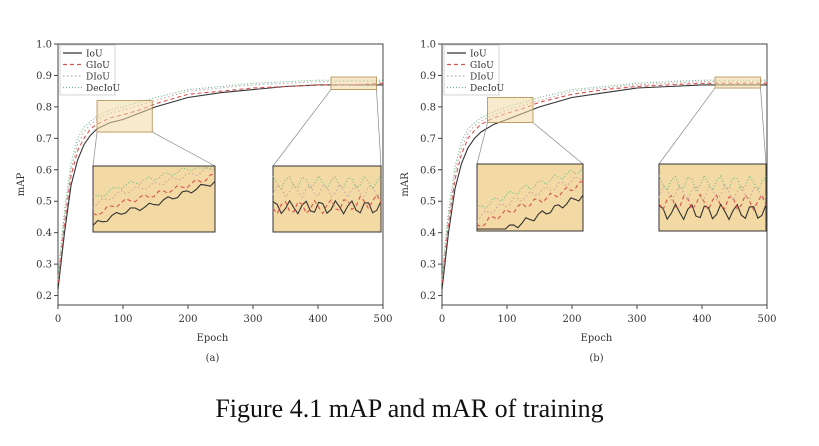 The width and height of the screenshot is (819, 446). What do you see at coordinates (405, 184) in the screenshot?
I see `y-axis-label: mAR` at bounding box center [405, 184].